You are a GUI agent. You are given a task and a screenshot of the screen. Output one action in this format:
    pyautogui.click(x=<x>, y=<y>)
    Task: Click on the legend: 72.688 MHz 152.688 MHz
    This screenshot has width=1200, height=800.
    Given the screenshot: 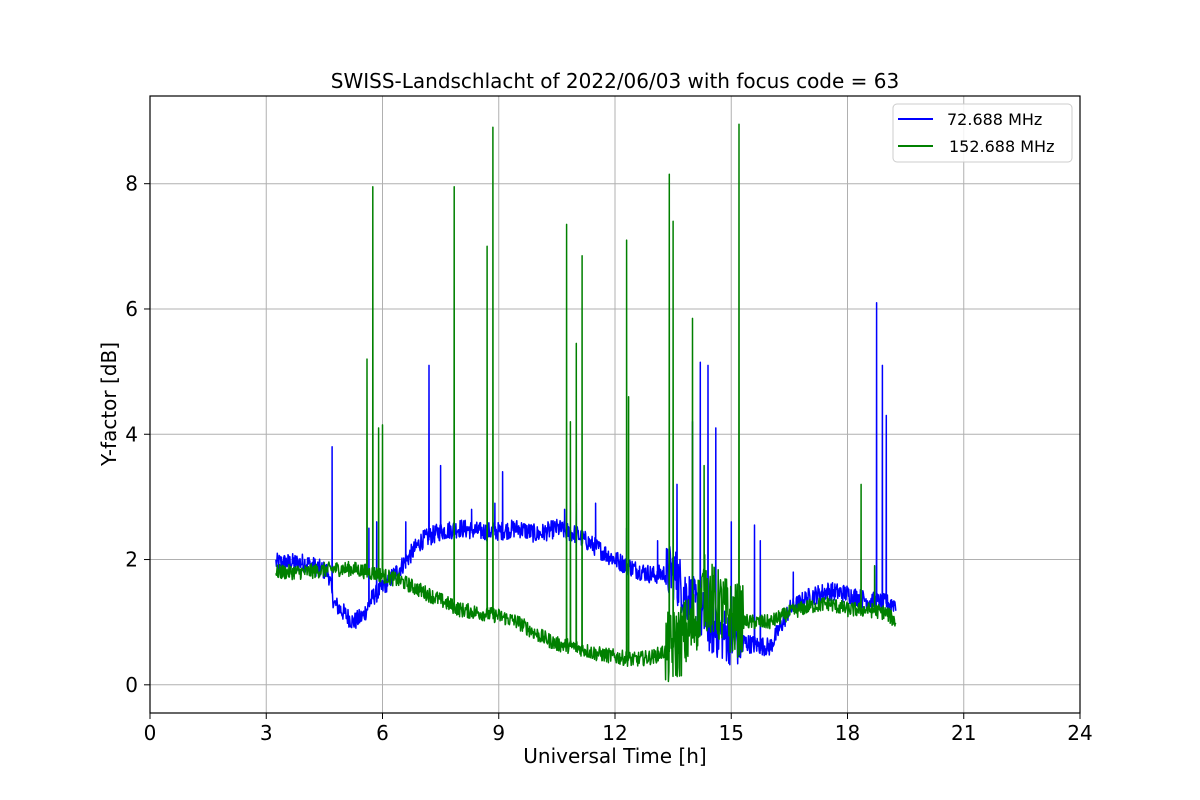 What is the action you would take?
    pyautogui.click(x=982, y=133)
    